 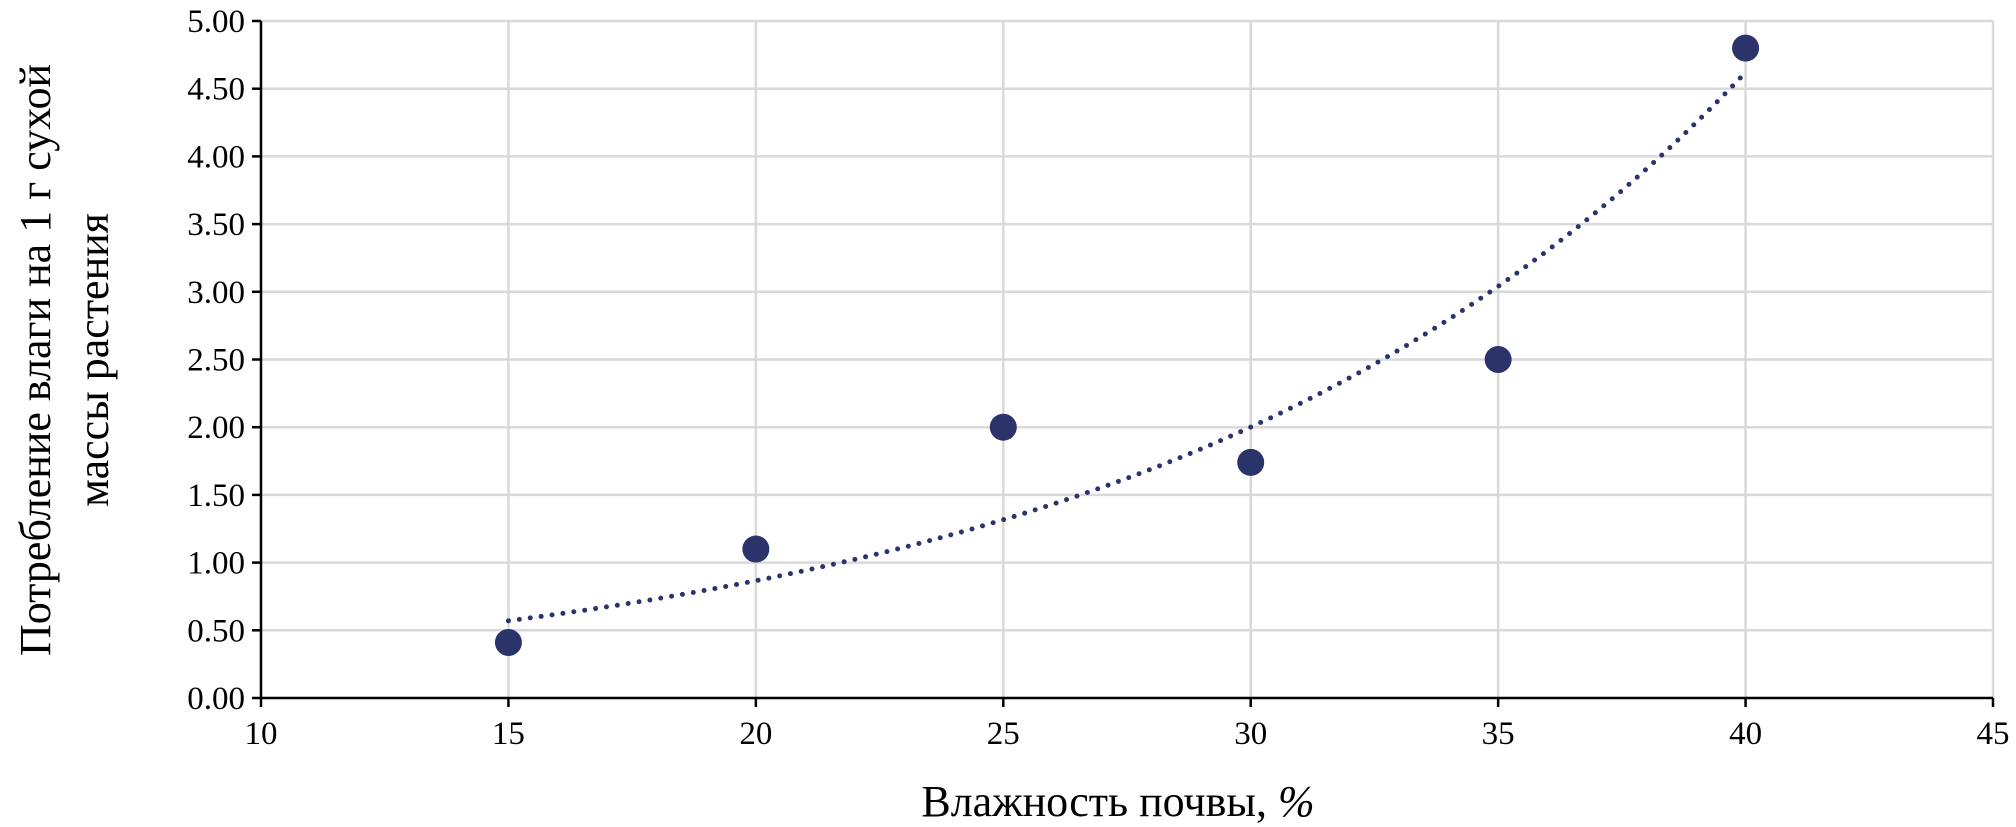 What do you see at coordinates (216, 157) in the screenshot?
I see `y-tick-label: 4.00` at bounding box center [216, 157].